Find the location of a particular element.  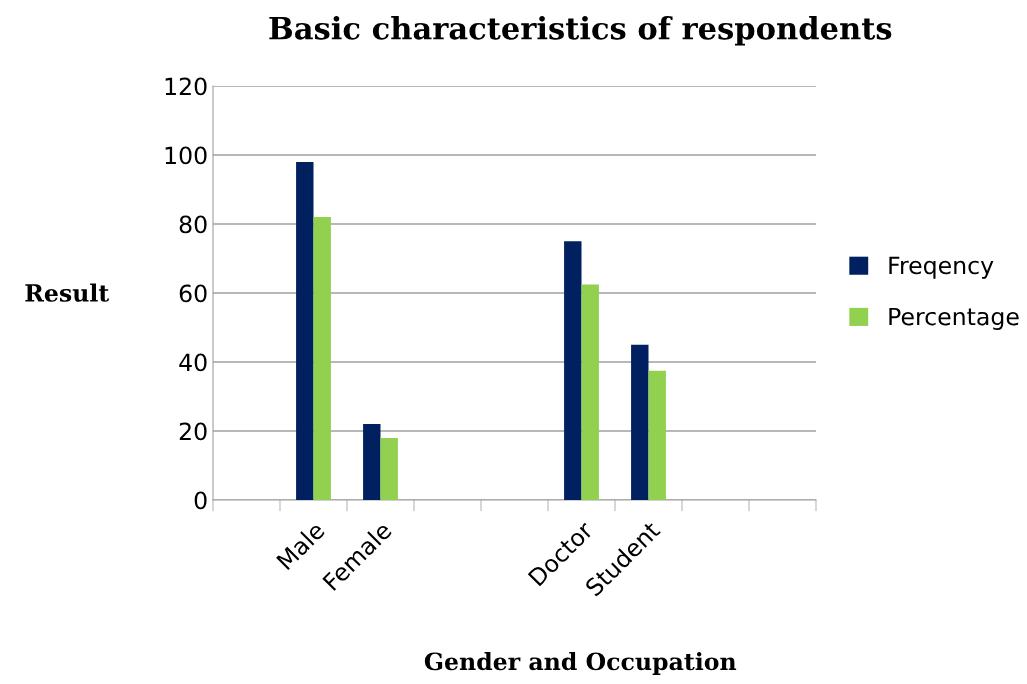

y-tick-label: 120 is located at coordinates (186, 86).